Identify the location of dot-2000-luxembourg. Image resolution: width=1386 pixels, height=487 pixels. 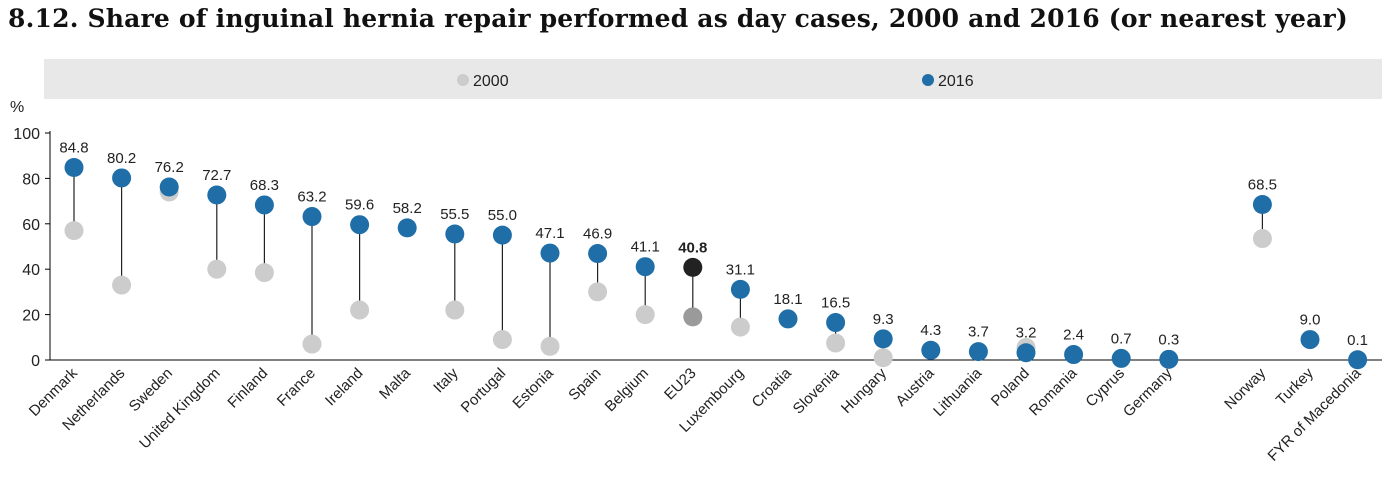
(740, 327).